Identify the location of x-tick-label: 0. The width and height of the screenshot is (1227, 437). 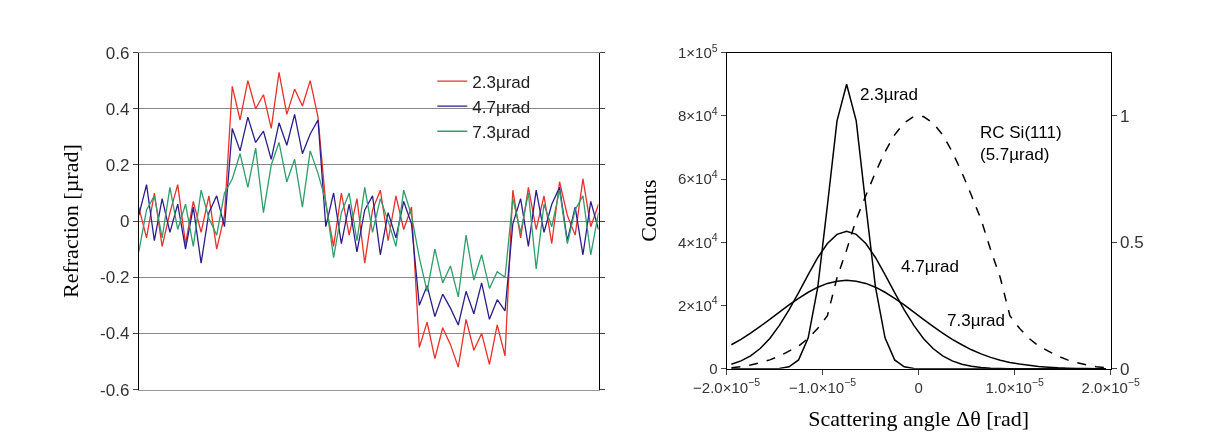
(918, 387).